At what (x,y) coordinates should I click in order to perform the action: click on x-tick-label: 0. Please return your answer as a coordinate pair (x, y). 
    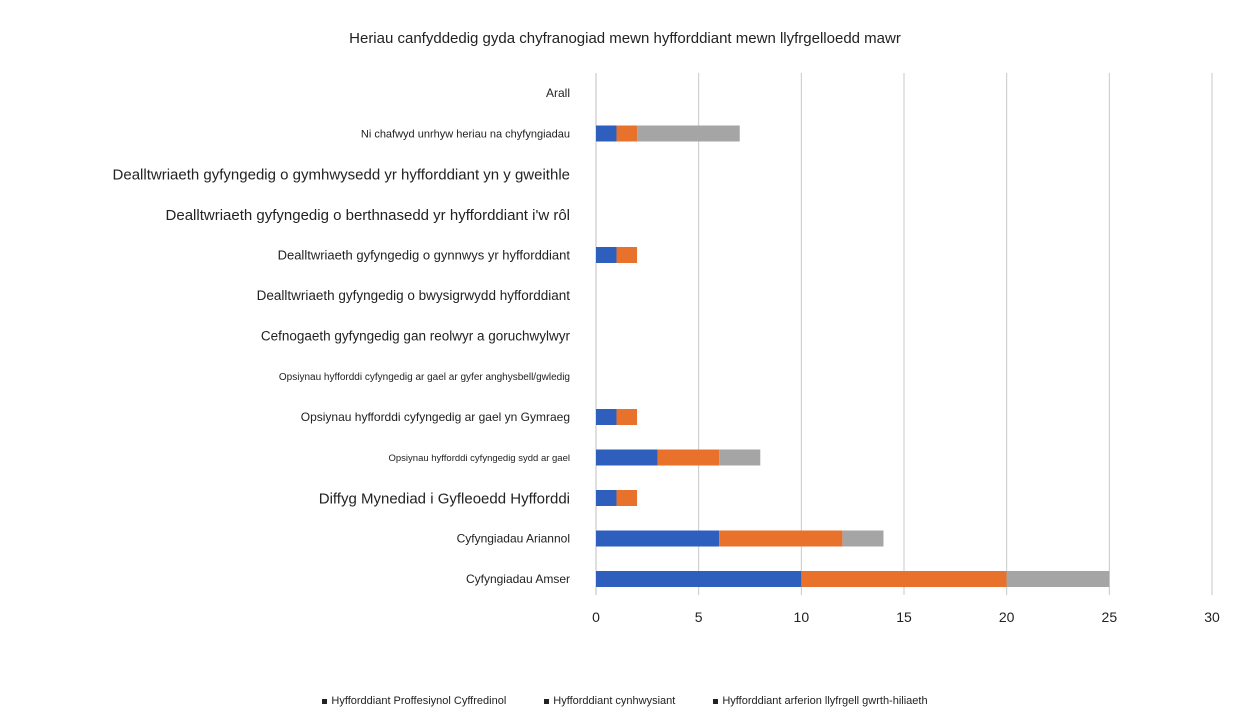
    Looking at the image, I should click on (596, 617).